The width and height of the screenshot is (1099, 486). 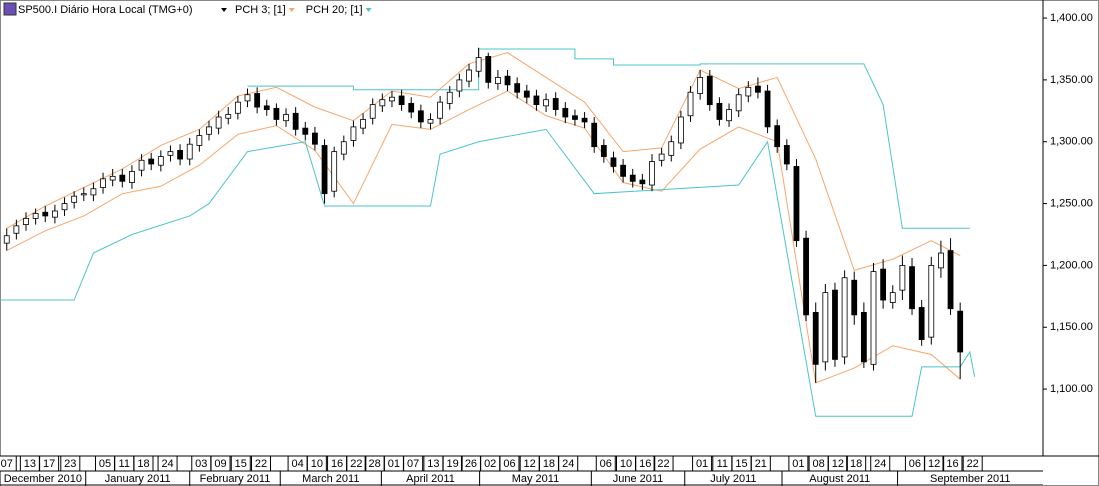 I want to click on x-tick-label: 17, so click(x=49, y=464).